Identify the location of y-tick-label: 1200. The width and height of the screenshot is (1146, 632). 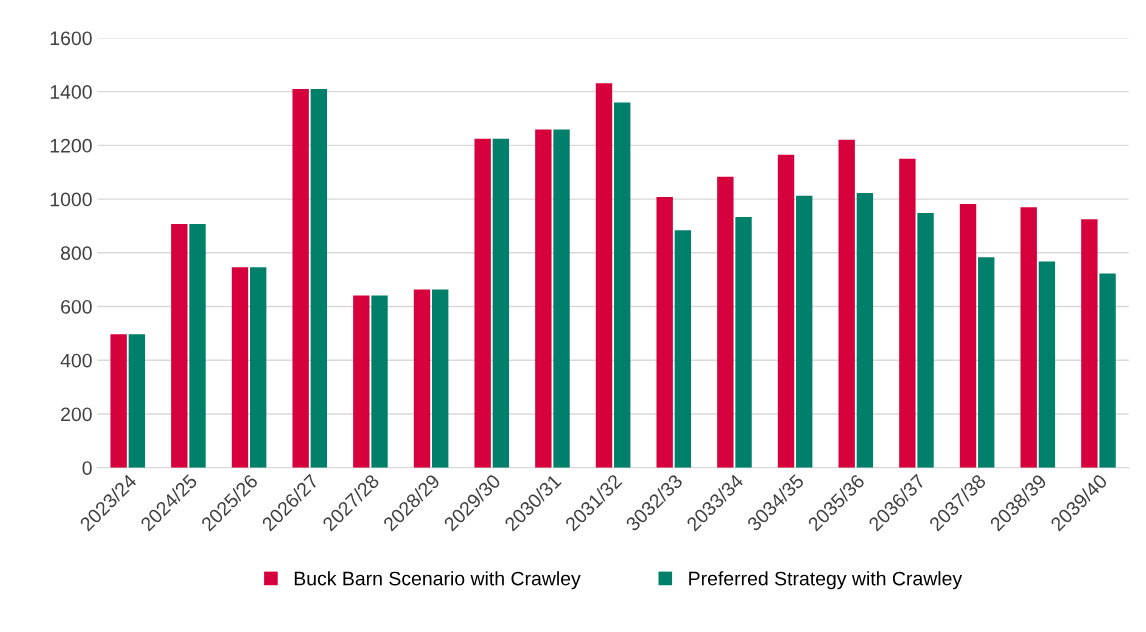
(71, 145).